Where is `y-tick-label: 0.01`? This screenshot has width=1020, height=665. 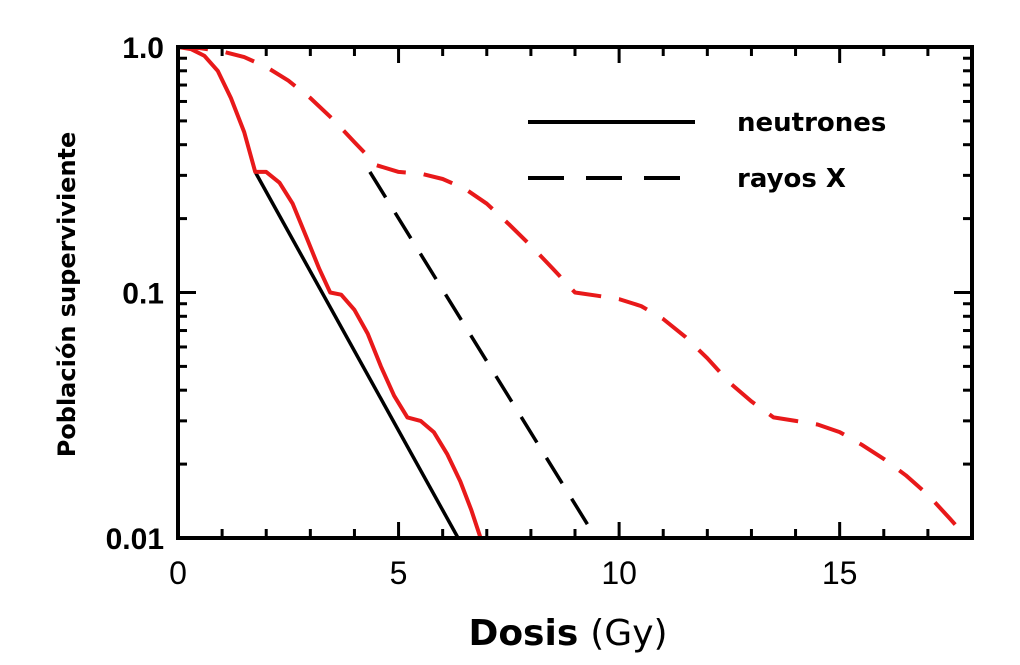
y-tick-label: 0.01 is located at coordinates (135, 539).